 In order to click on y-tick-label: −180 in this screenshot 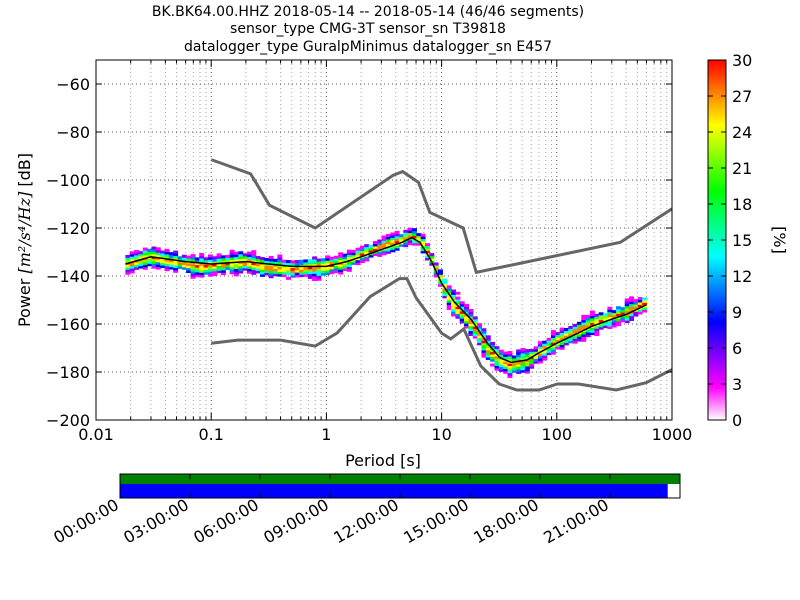, I will do `click(68, 372)`.